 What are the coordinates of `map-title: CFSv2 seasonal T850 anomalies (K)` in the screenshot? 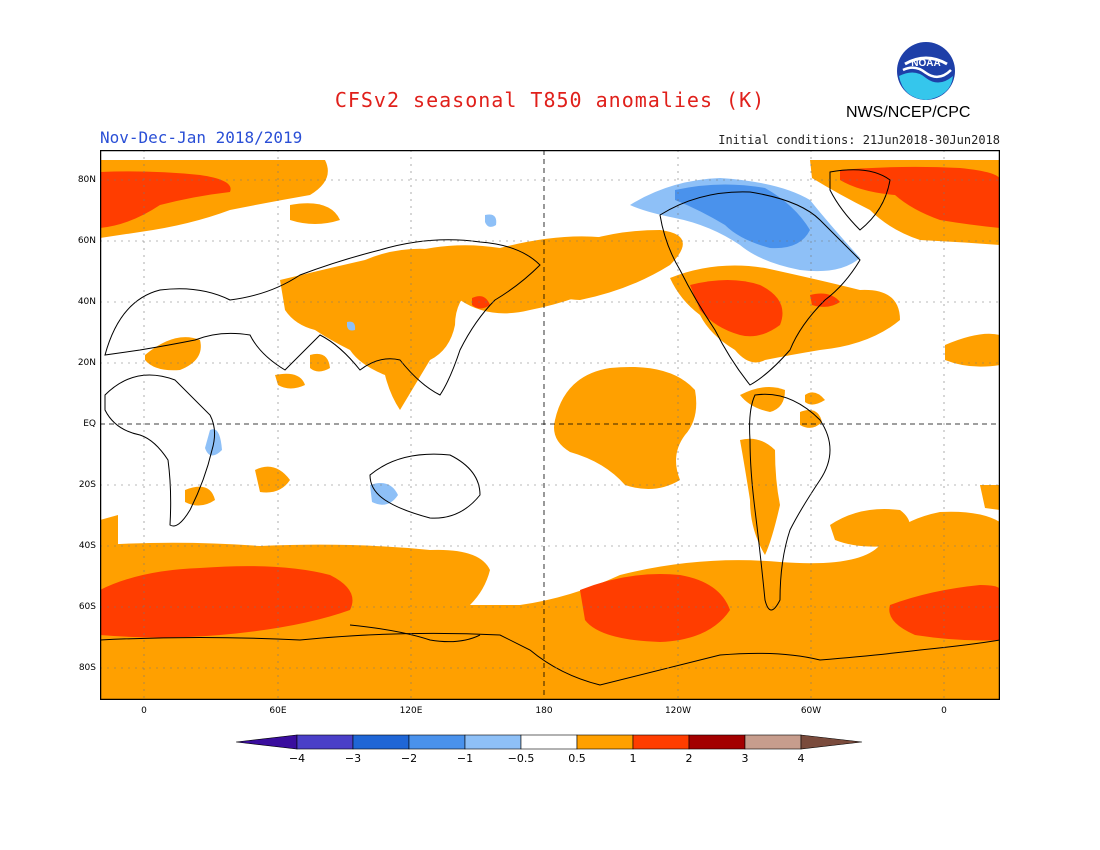 It's located at (550, 100).